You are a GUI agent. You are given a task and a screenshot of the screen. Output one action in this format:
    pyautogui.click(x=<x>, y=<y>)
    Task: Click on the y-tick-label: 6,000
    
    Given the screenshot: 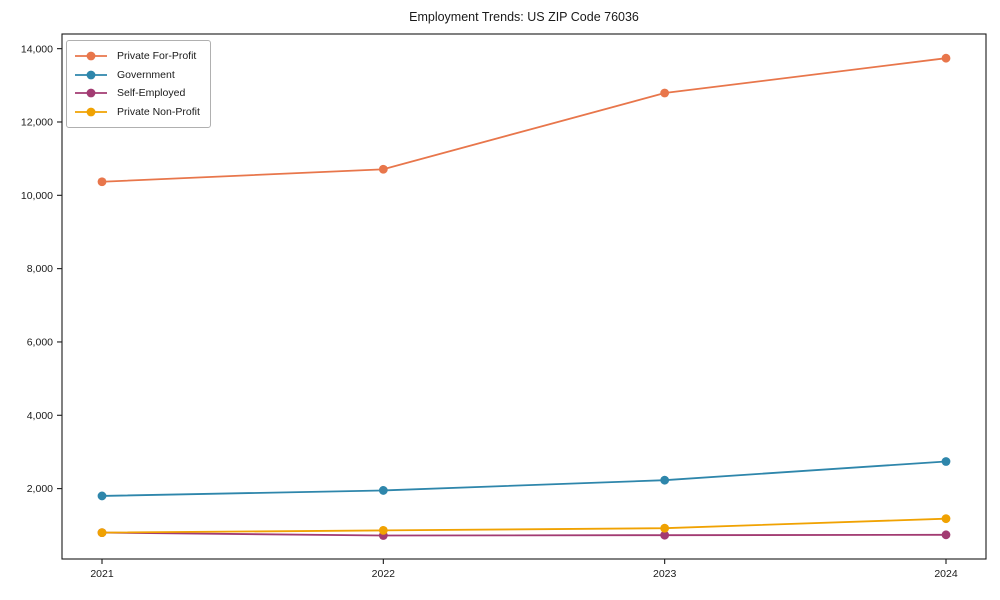 What is the action you would take?
    pyautogui.click(x=40, y=343)
    